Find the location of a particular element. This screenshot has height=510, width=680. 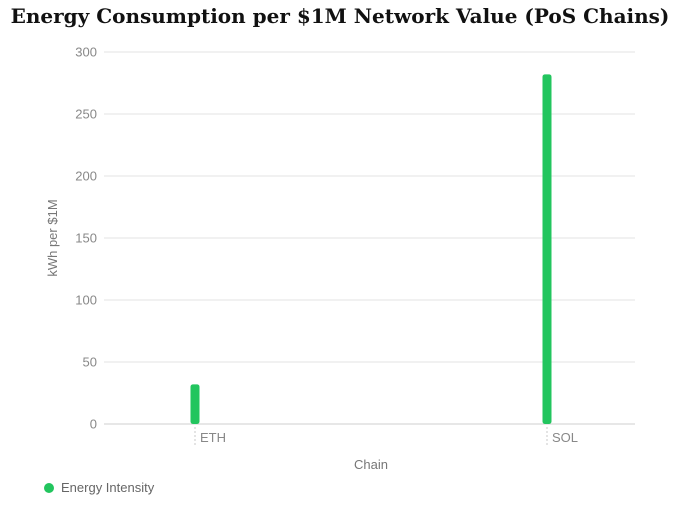

y-tick-labels: 0 50 100 150 200 250 300 is located at coordinates (86, 238).